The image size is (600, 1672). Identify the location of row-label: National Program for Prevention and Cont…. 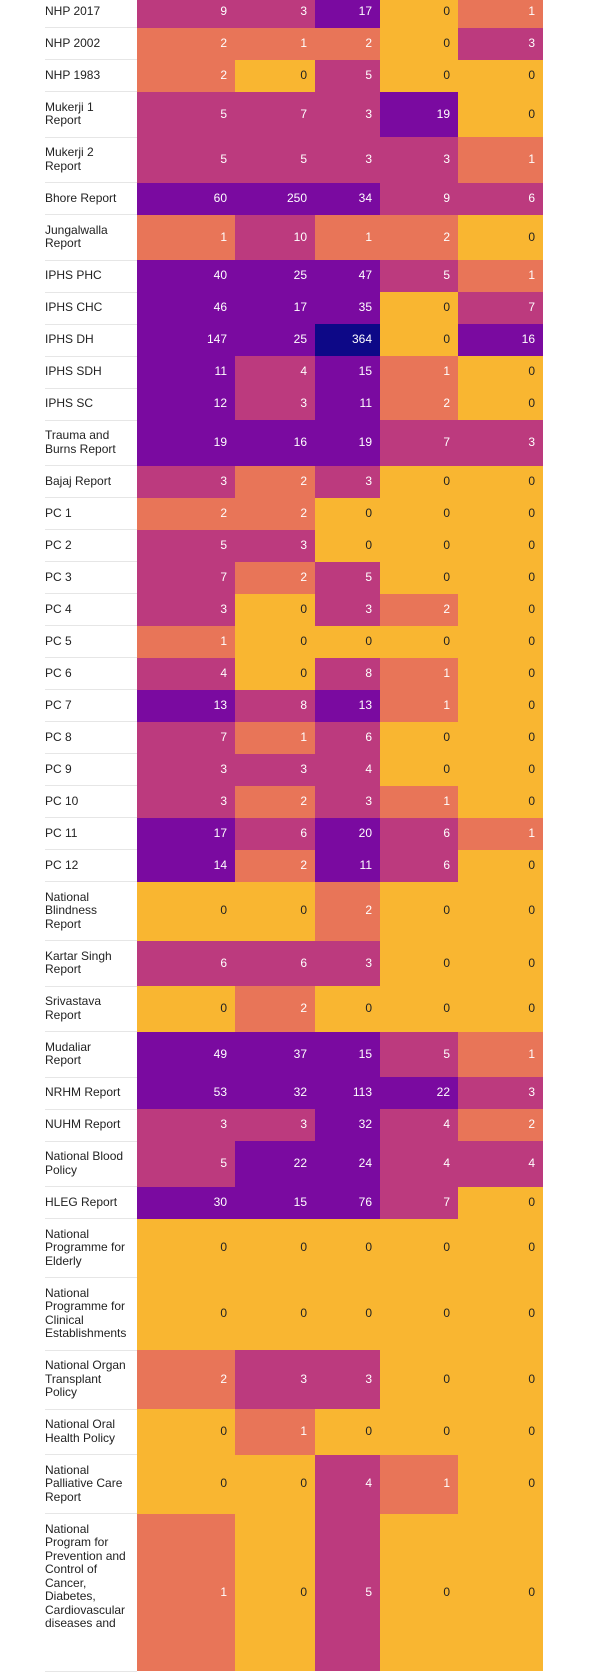
(91, 1592).